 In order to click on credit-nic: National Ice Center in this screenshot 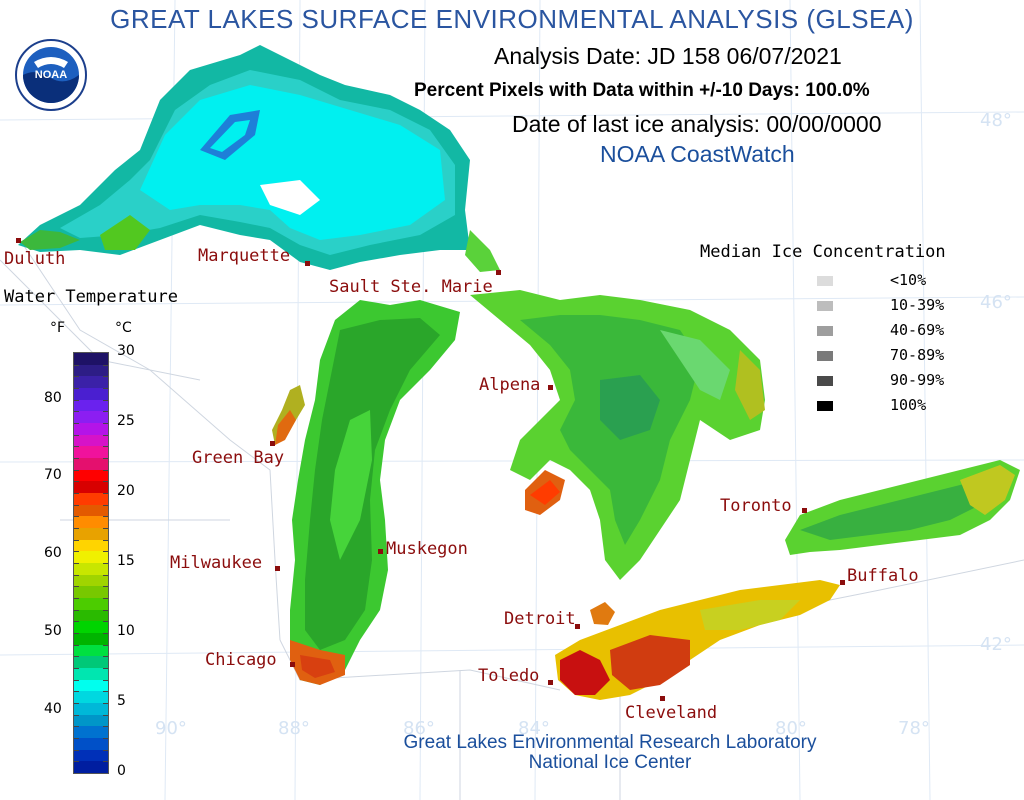, I will do `click(610, 762)`.